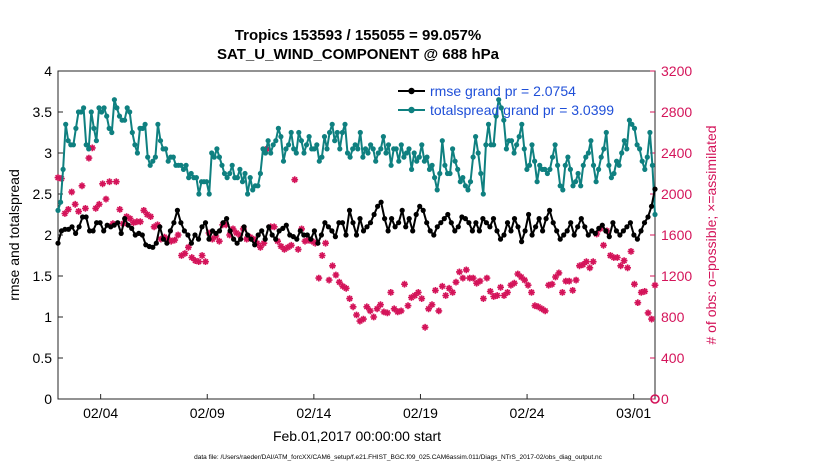  Describe the element at coordinates (48, 235) in the screenshot. I see `y-tick-label: 2` at that location.